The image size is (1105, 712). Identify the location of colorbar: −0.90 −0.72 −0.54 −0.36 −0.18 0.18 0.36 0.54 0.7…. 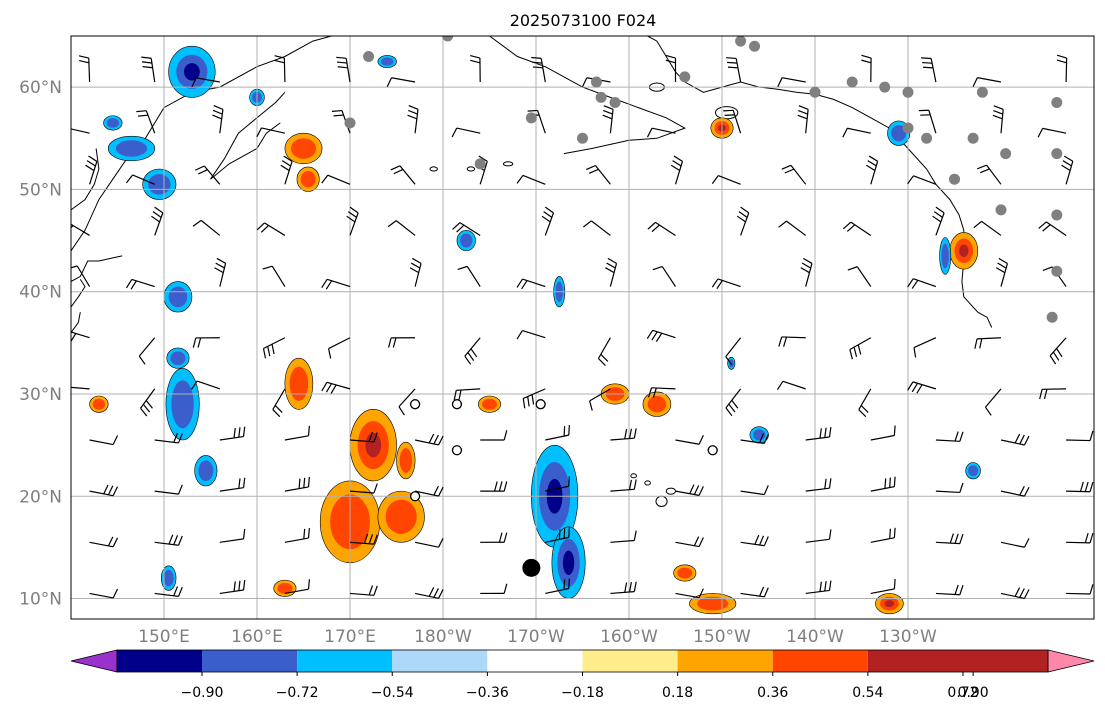
(582, 675).